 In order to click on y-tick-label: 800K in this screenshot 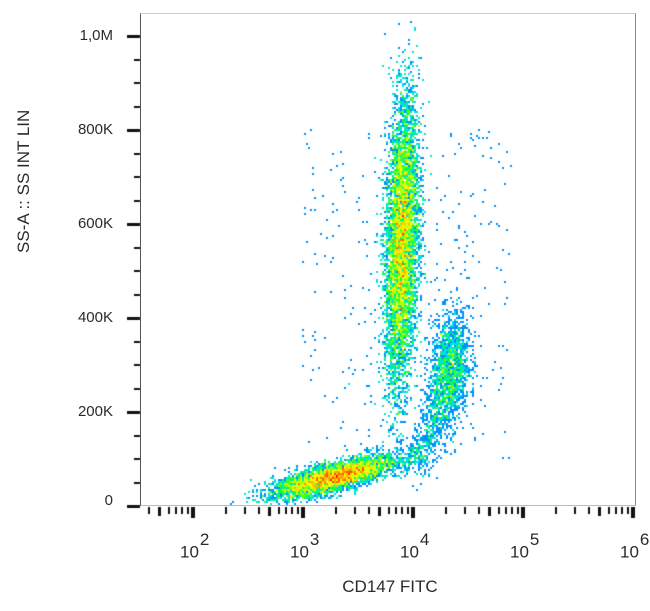, I will do `click(95, 129)`.